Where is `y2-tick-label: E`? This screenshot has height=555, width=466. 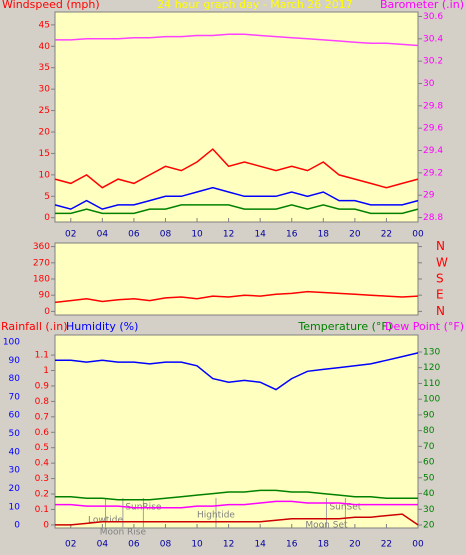 y2-tick-label: E is located at coordinates (440, 295).